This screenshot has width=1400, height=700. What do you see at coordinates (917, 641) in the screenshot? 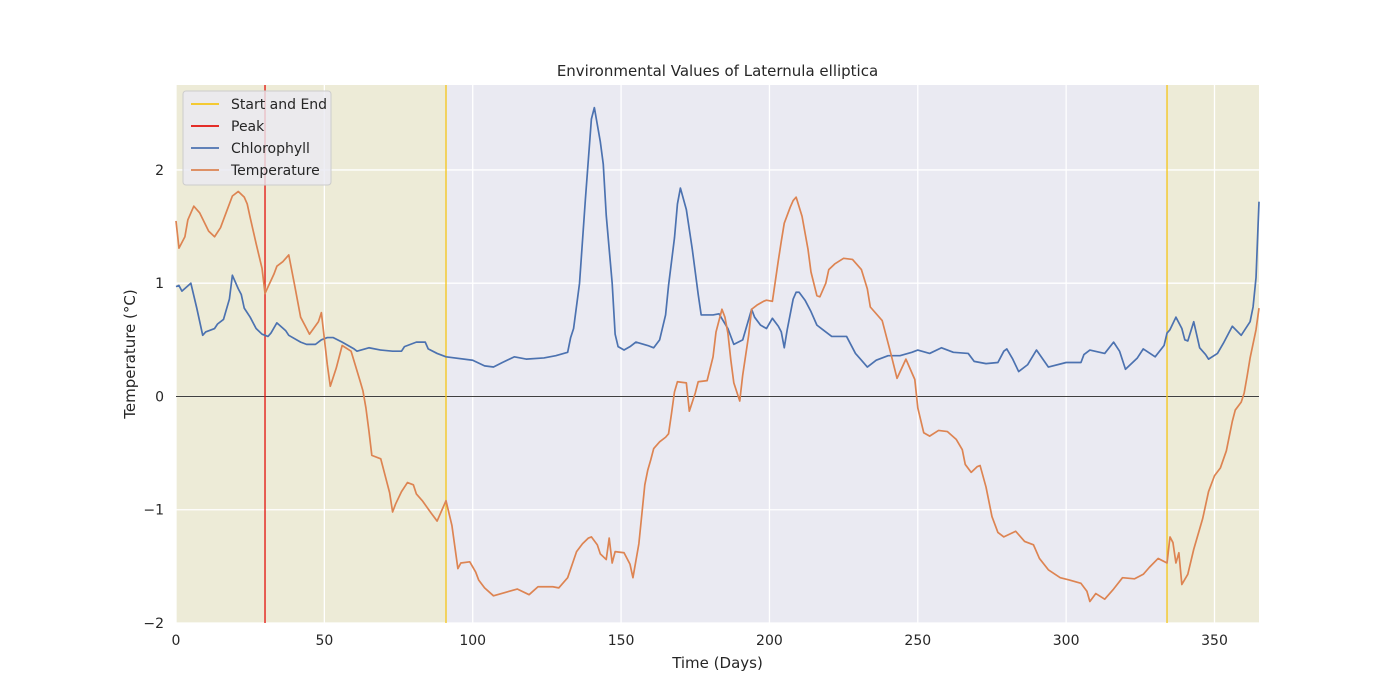
I see `x-tick-label: 250` at bounding box center [917, 641].